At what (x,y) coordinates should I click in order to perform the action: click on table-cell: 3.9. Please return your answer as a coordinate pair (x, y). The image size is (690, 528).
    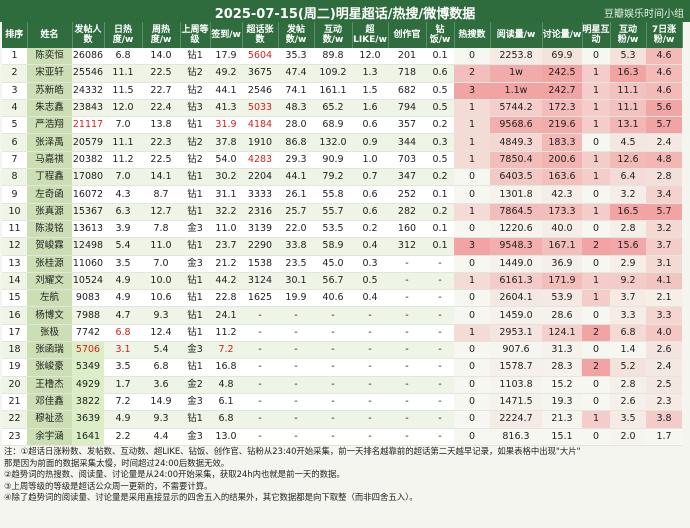
    Looking at the image, I should click on (123, 229).